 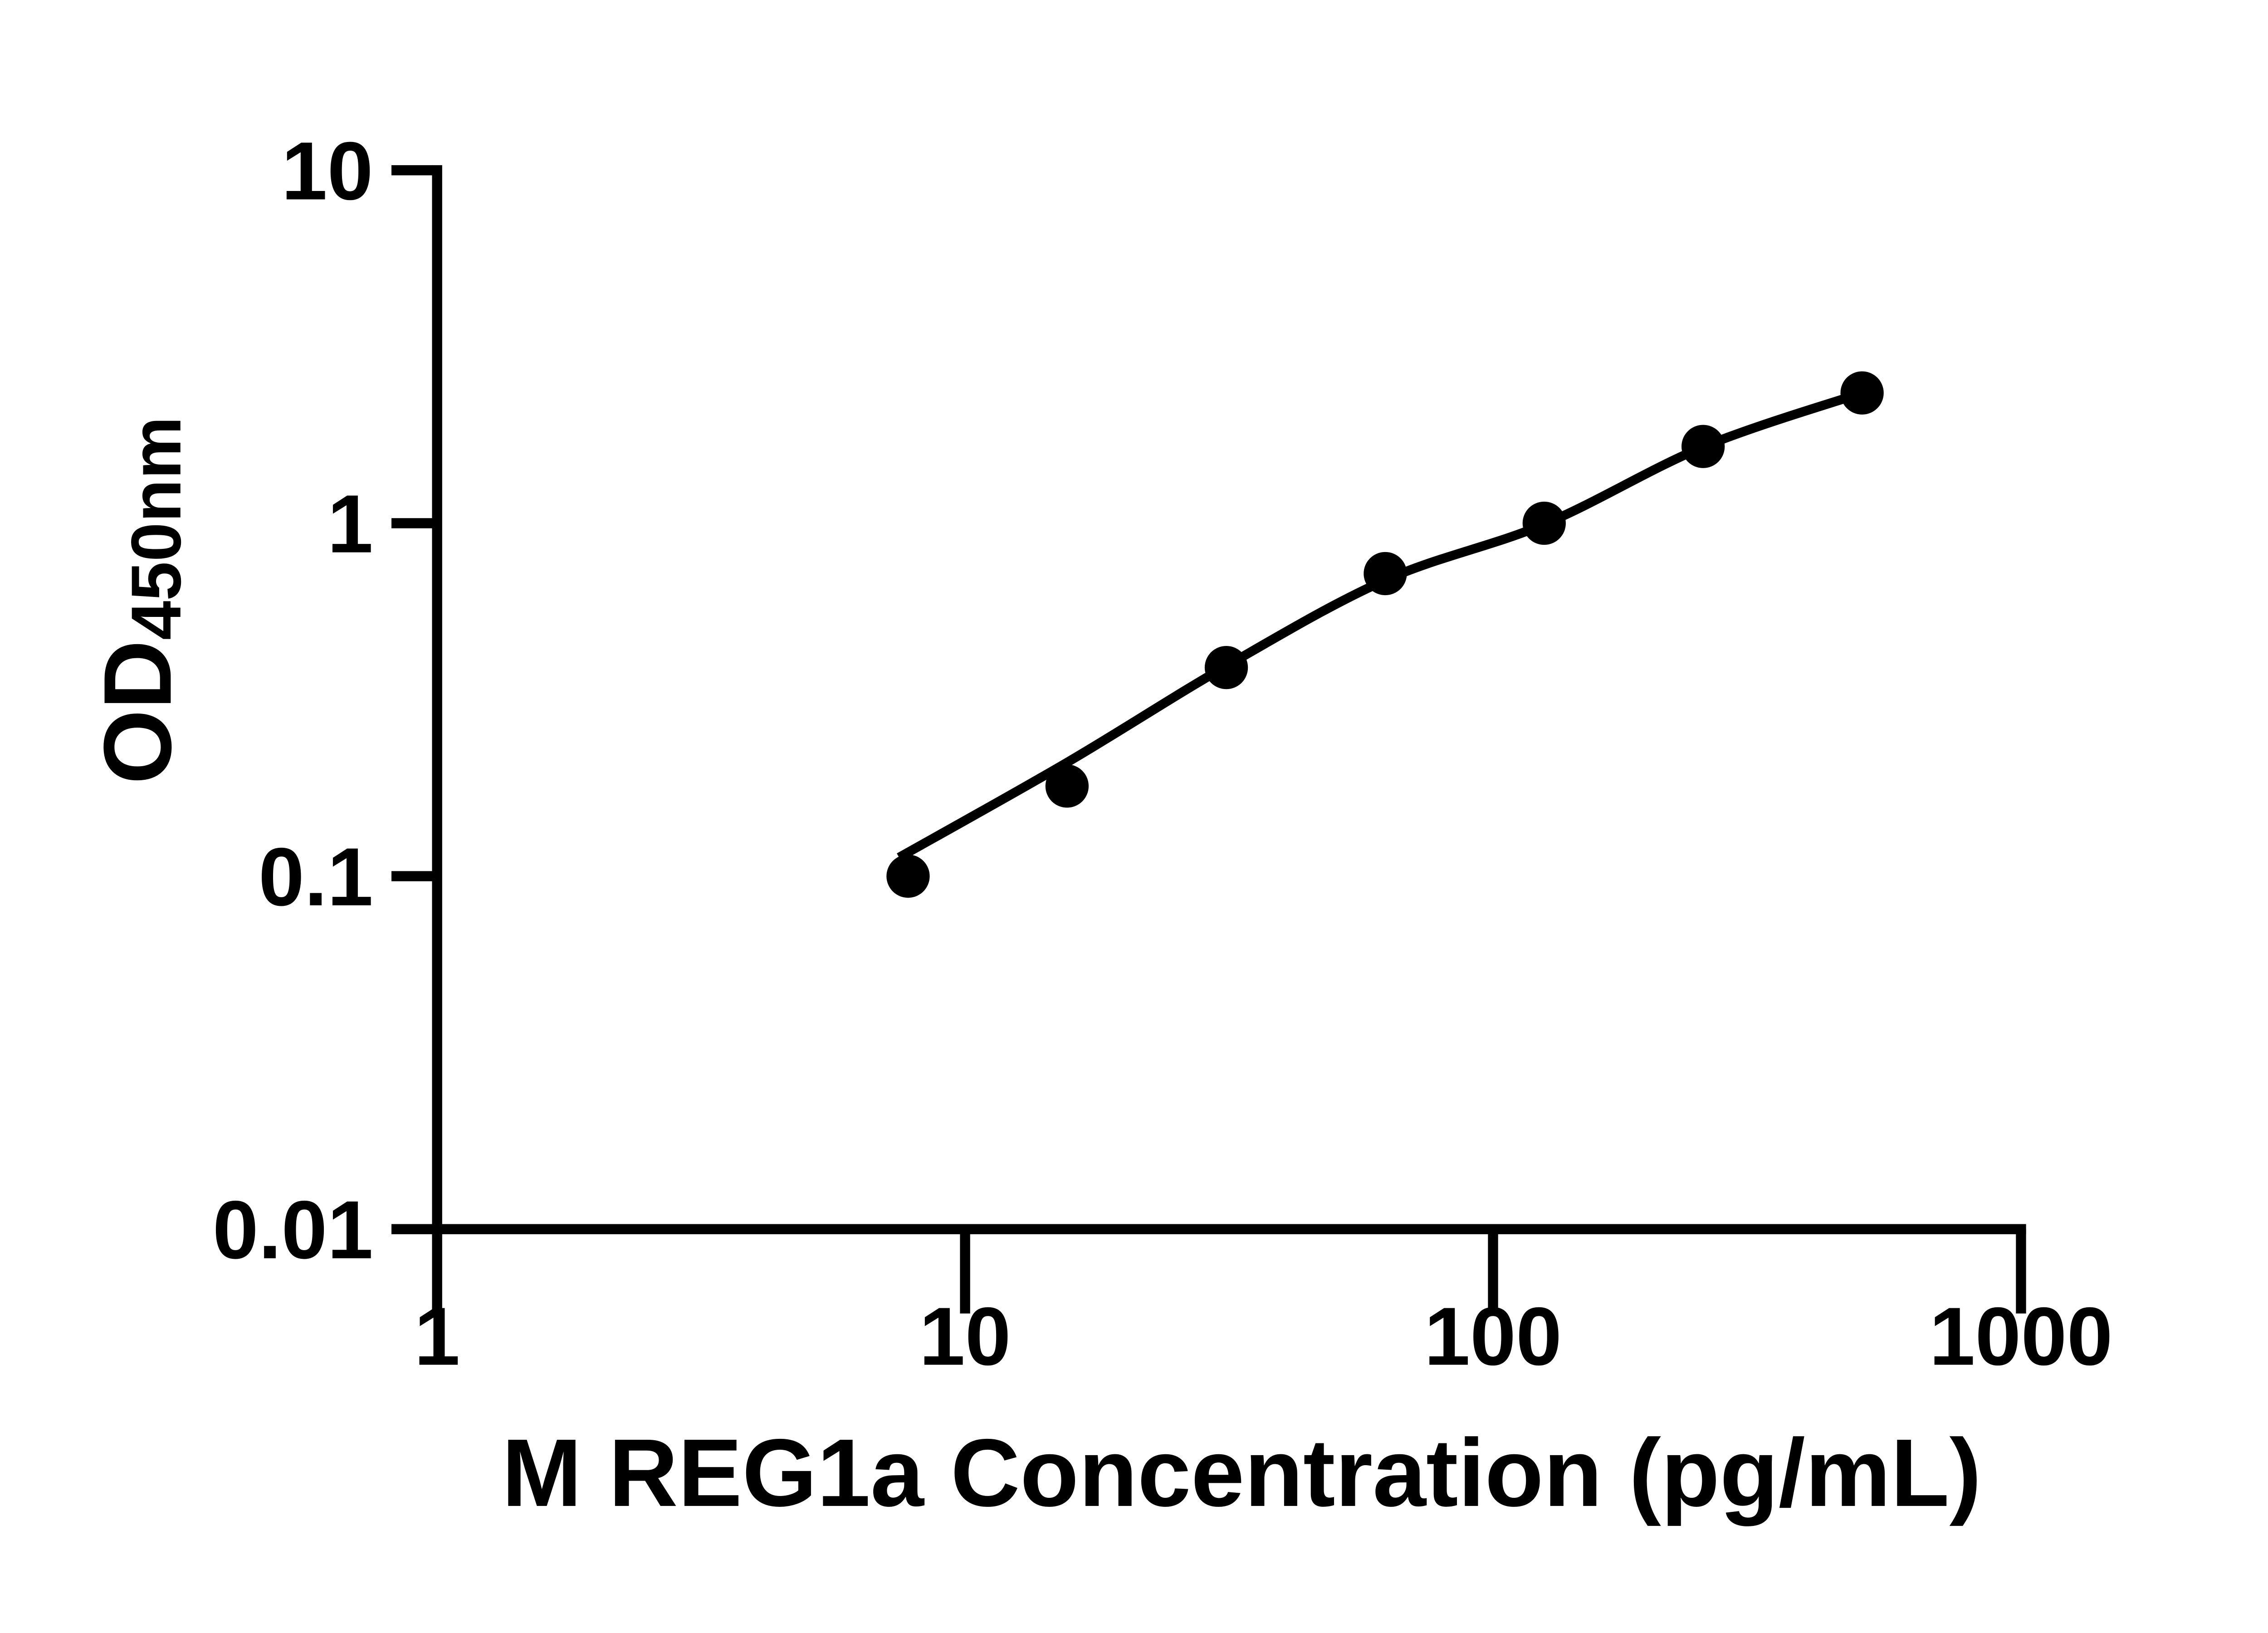 I want to click on x-axis-title: M REG1a Concentration (pg/mL), so click(x=1242, y=1472).